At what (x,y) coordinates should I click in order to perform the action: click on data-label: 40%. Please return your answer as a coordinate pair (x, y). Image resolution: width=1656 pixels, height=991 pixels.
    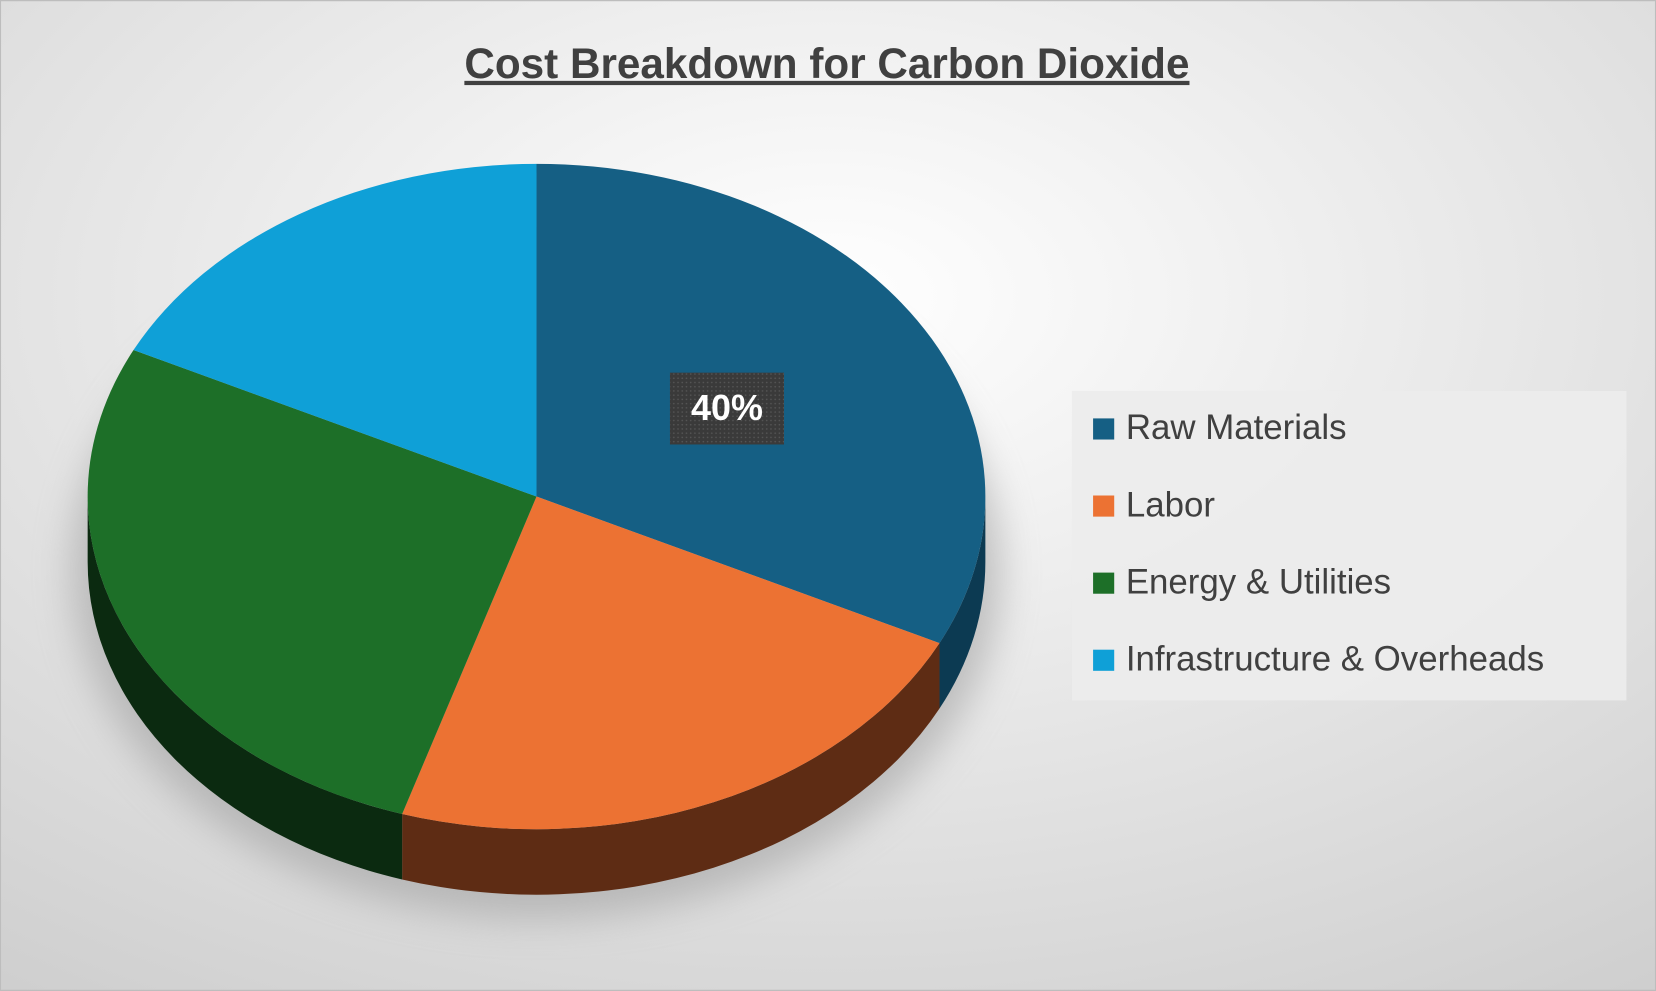
    Looking at the image, I should click on (727, 408).